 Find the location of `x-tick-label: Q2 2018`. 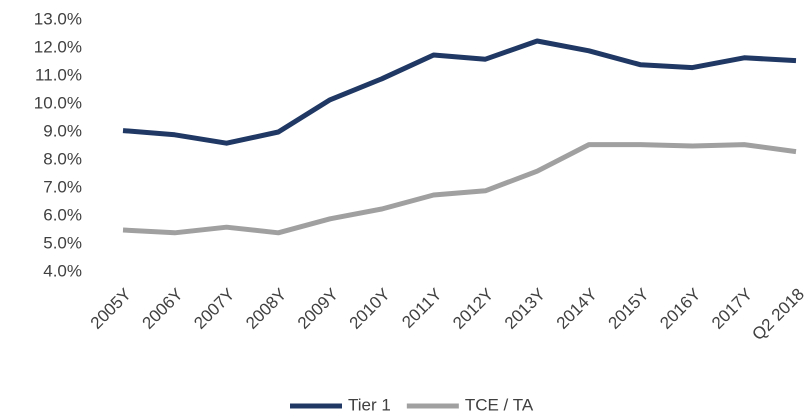

x-tick-label: Q2 2018 is located at coordinates (777, 315).